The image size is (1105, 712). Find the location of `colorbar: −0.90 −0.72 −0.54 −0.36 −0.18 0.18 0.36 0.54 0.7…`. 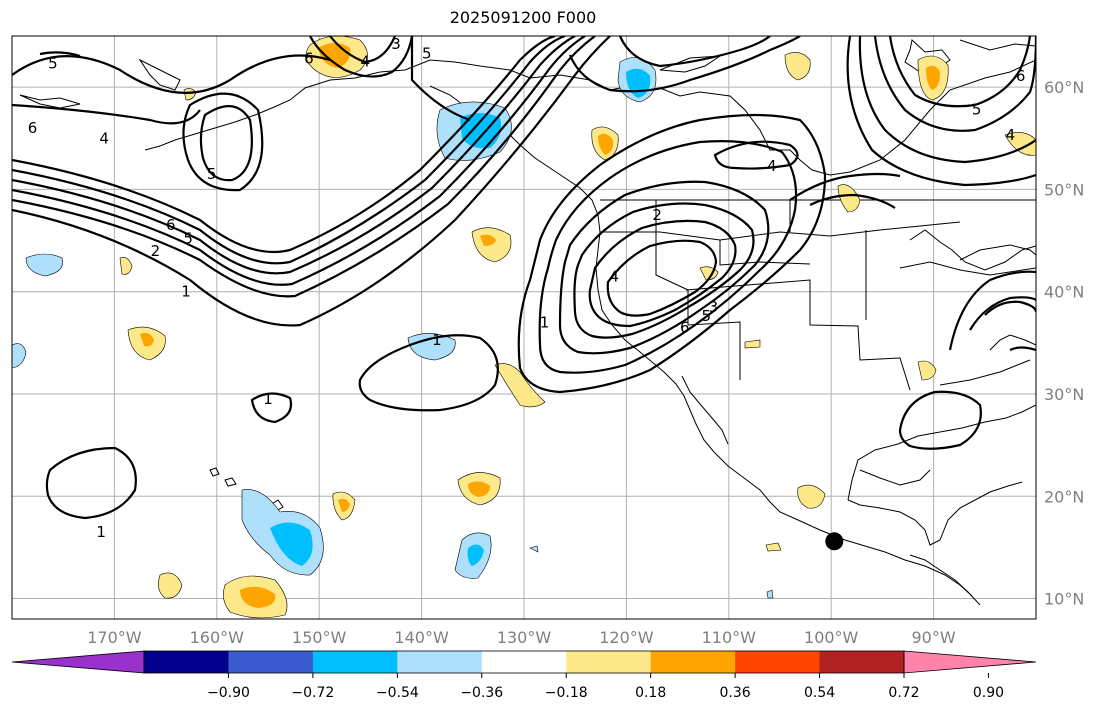

colorbar: −0.90 −0.72 −0.54 −0.36 −0.18 0.18 0.36 0.54 0.7… is located at coordinates (524, 675).